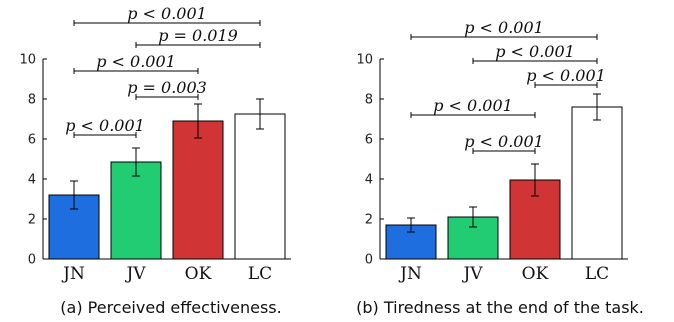  What do you see at coordinates (198, 190) in the screenshot?
I see `bar-ok` at bounding box center [198, 190].